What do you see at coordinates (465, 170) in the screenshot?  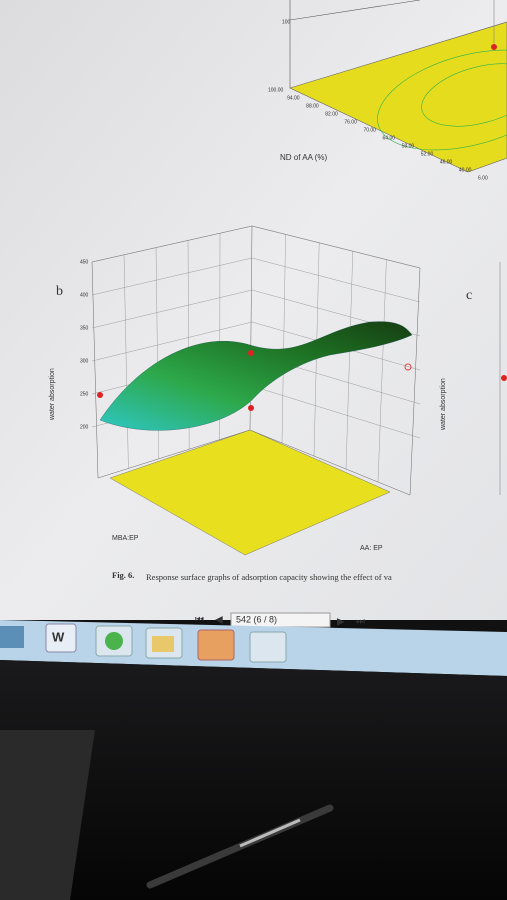 I see `x-tick-label: 40.00` at bounding box center [465, 170].